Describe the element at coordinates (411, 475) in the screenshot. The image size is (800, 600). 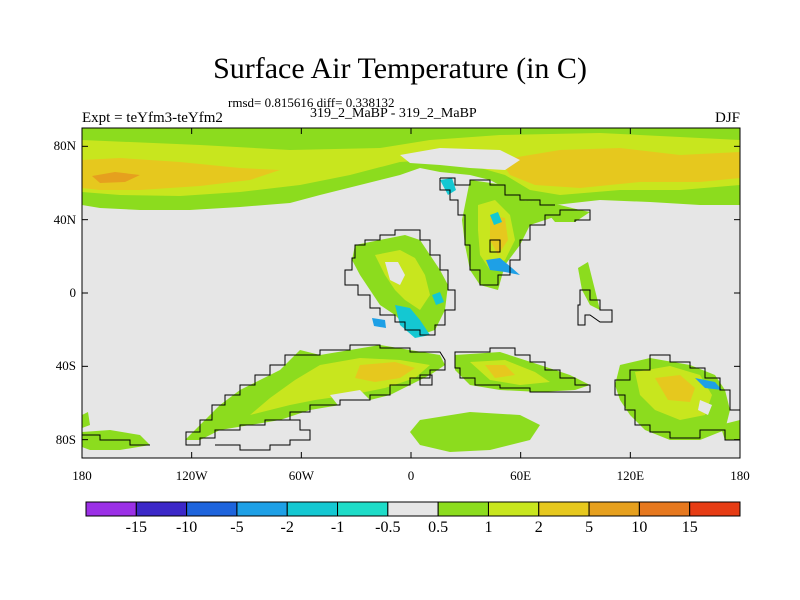
I see `lon-tick-label: 0` at that location.